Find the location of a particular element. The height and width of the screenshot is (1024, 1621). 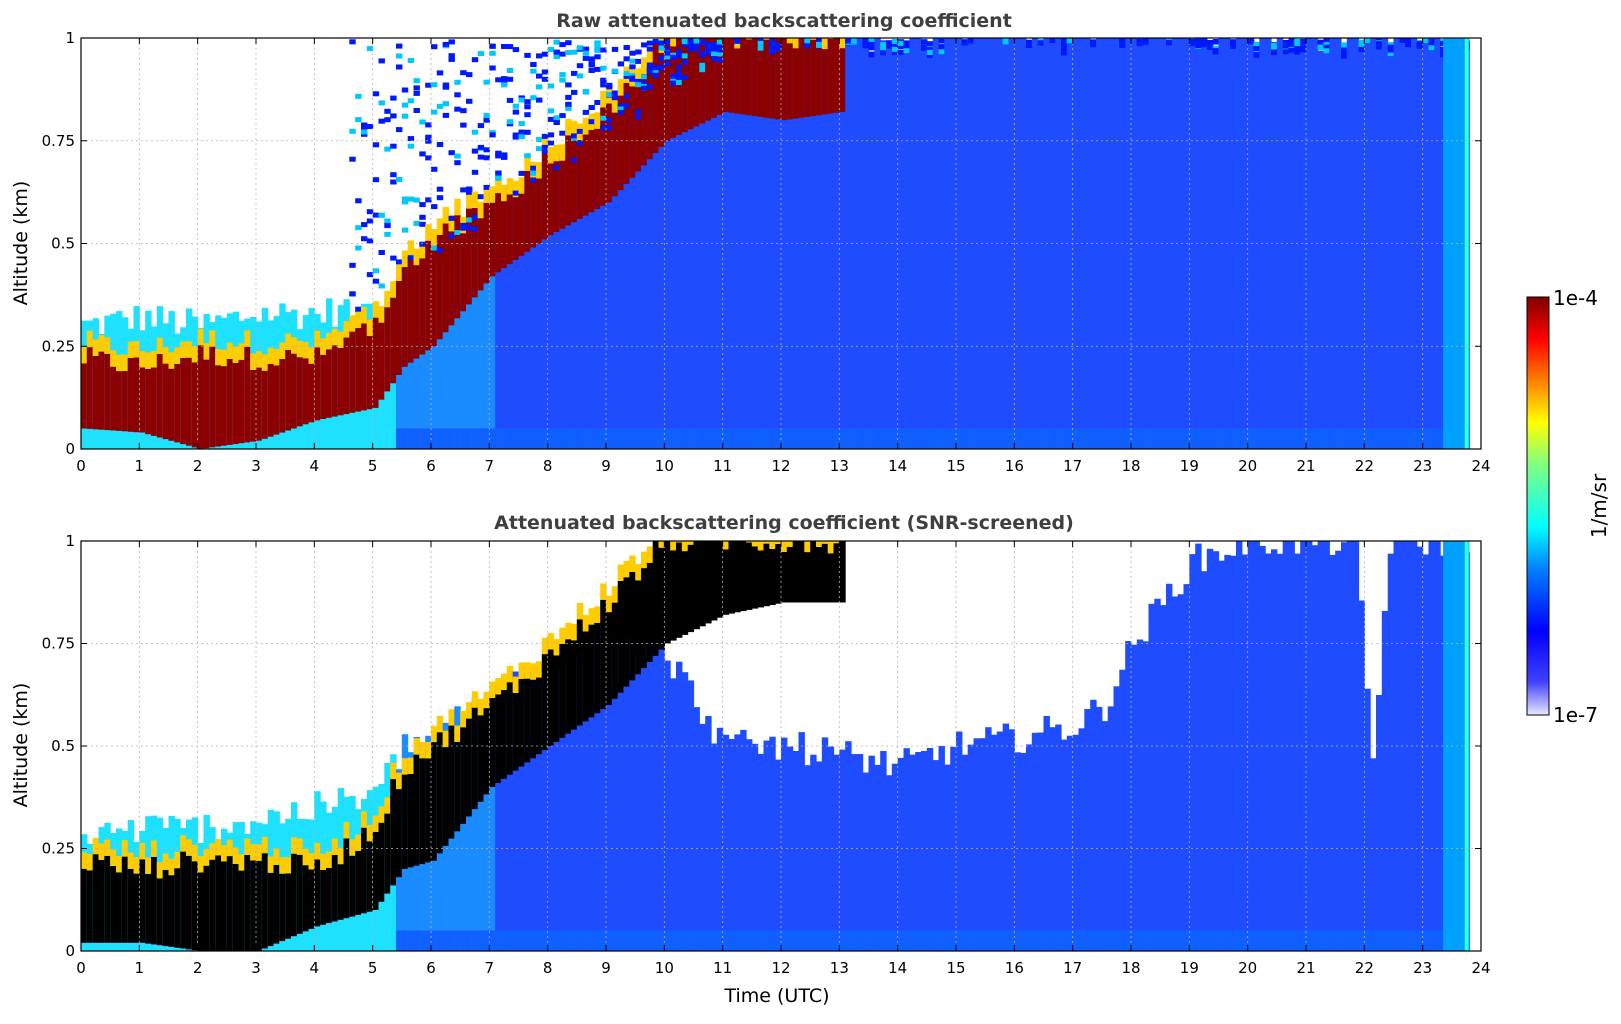

colorbar-max-label: 1e-4 is located at coordinates (1575, 298).